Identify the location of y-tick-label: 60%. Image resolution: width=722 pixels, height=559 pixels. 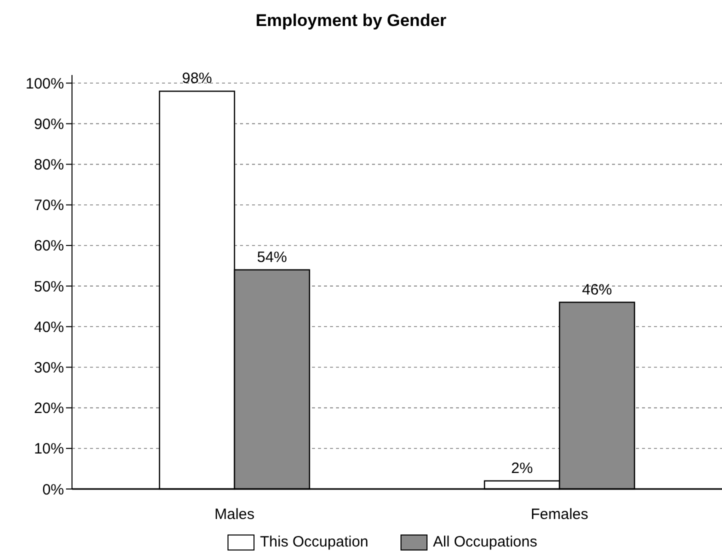
(49, 246).